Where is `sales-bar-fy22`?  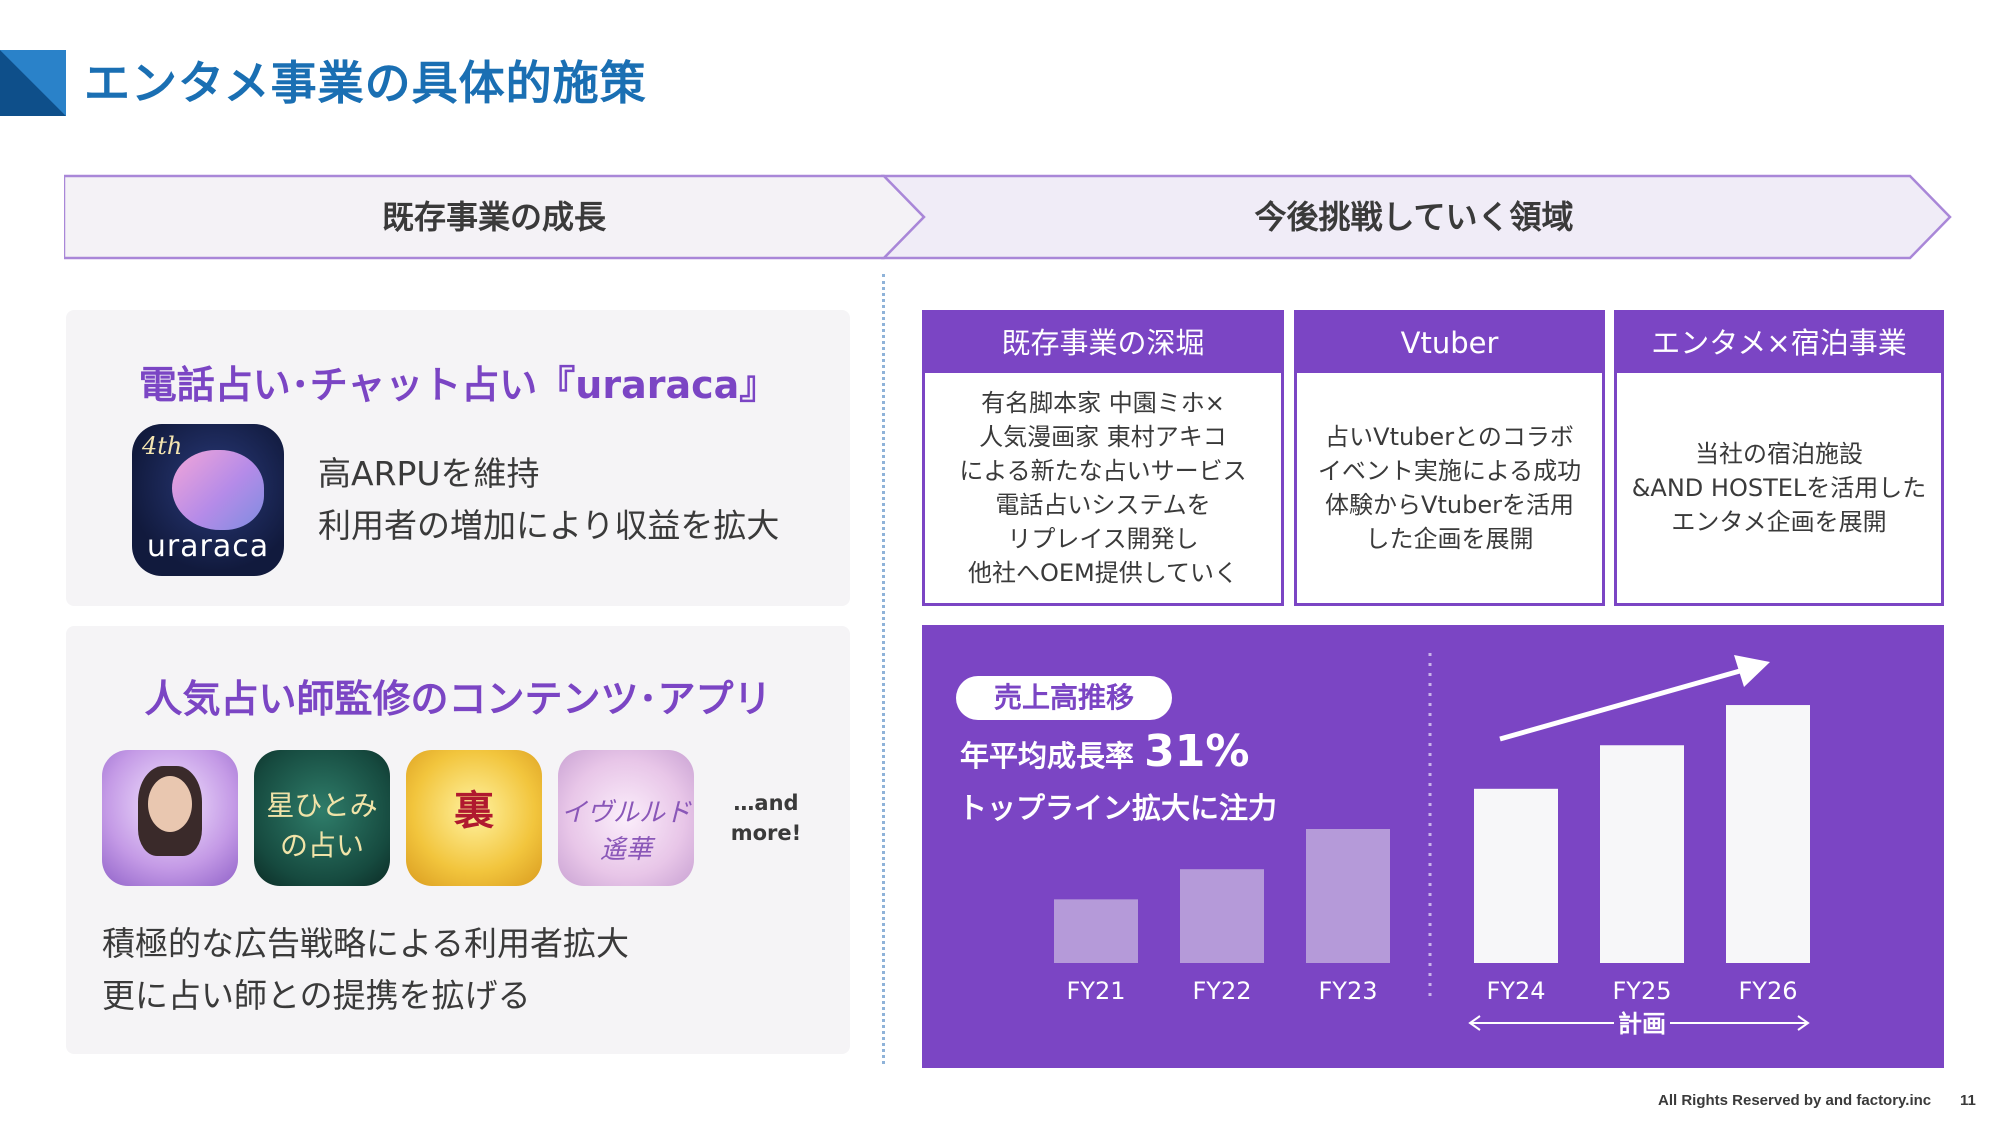
sales-bar-fy22 is located at coordinates (1222, 916).